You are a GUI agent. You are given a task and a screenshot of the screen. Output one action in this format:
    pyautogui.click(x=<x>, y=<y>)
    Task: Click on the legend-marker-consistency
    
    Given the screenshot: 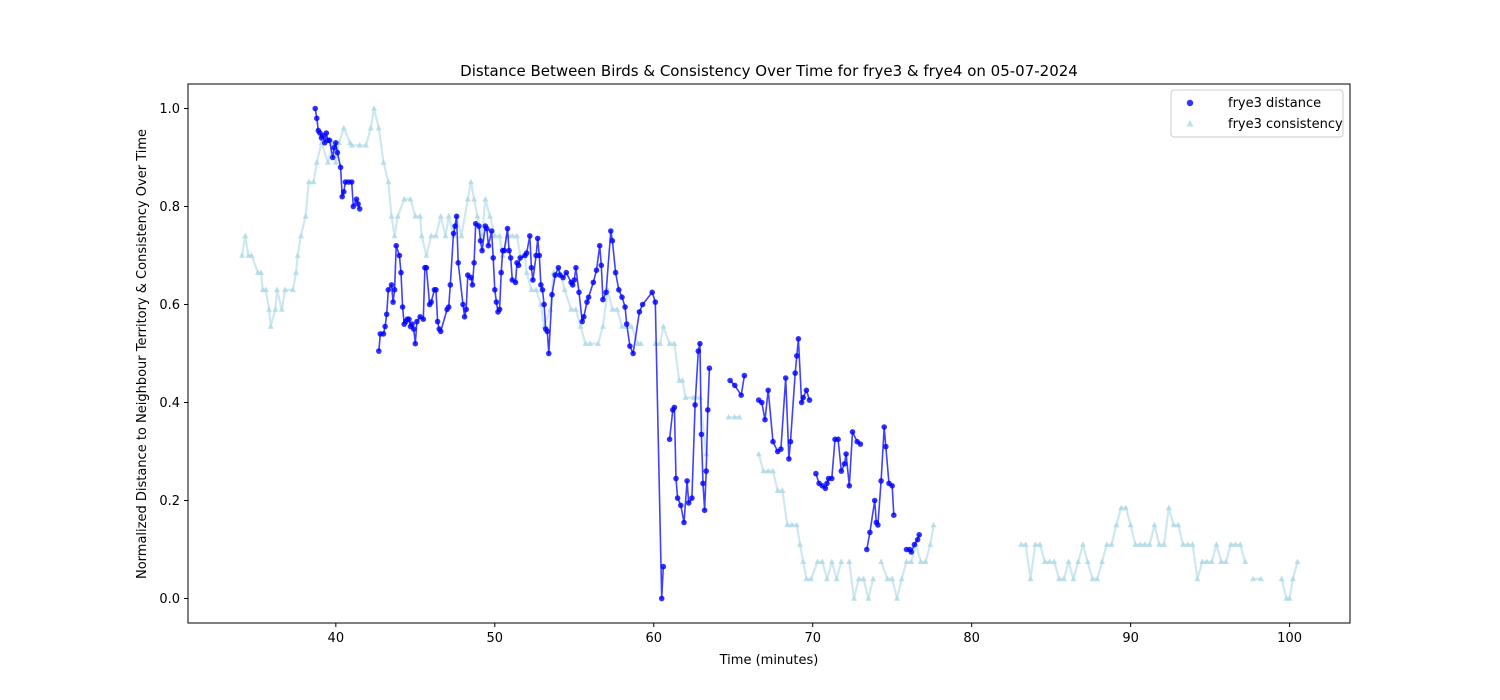 What is the action you would take?
    pyautogui.click(x=1190, y=123)
    